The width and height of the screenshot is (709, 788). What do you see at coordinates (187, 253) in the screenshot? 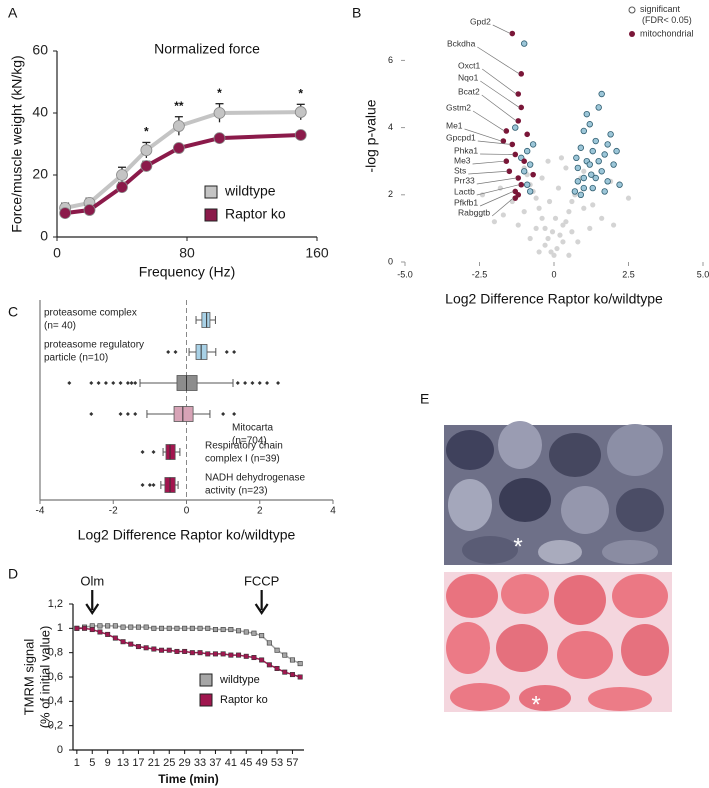
I see `x-tick-label: 80` at bounding box center [187, 253].